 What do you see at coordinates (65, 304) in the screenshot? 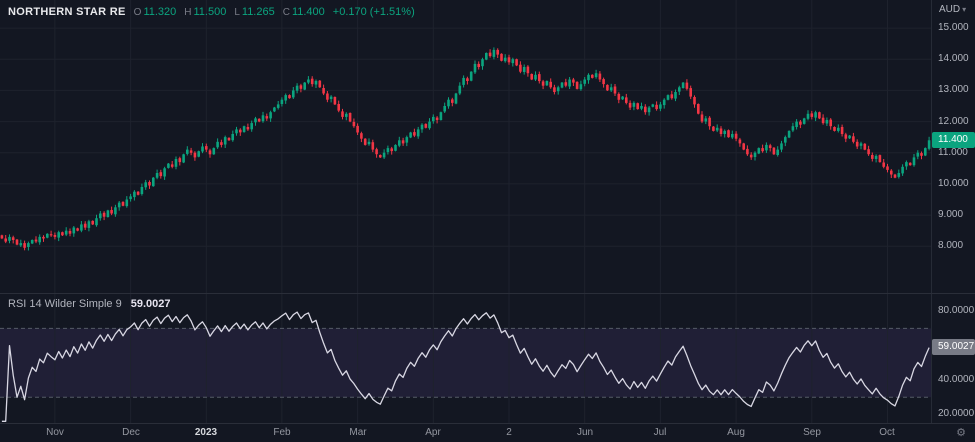
I see `rsi-indicator-title: RSI 14 Wilder Simple 9` at bounding box center [65, 304].